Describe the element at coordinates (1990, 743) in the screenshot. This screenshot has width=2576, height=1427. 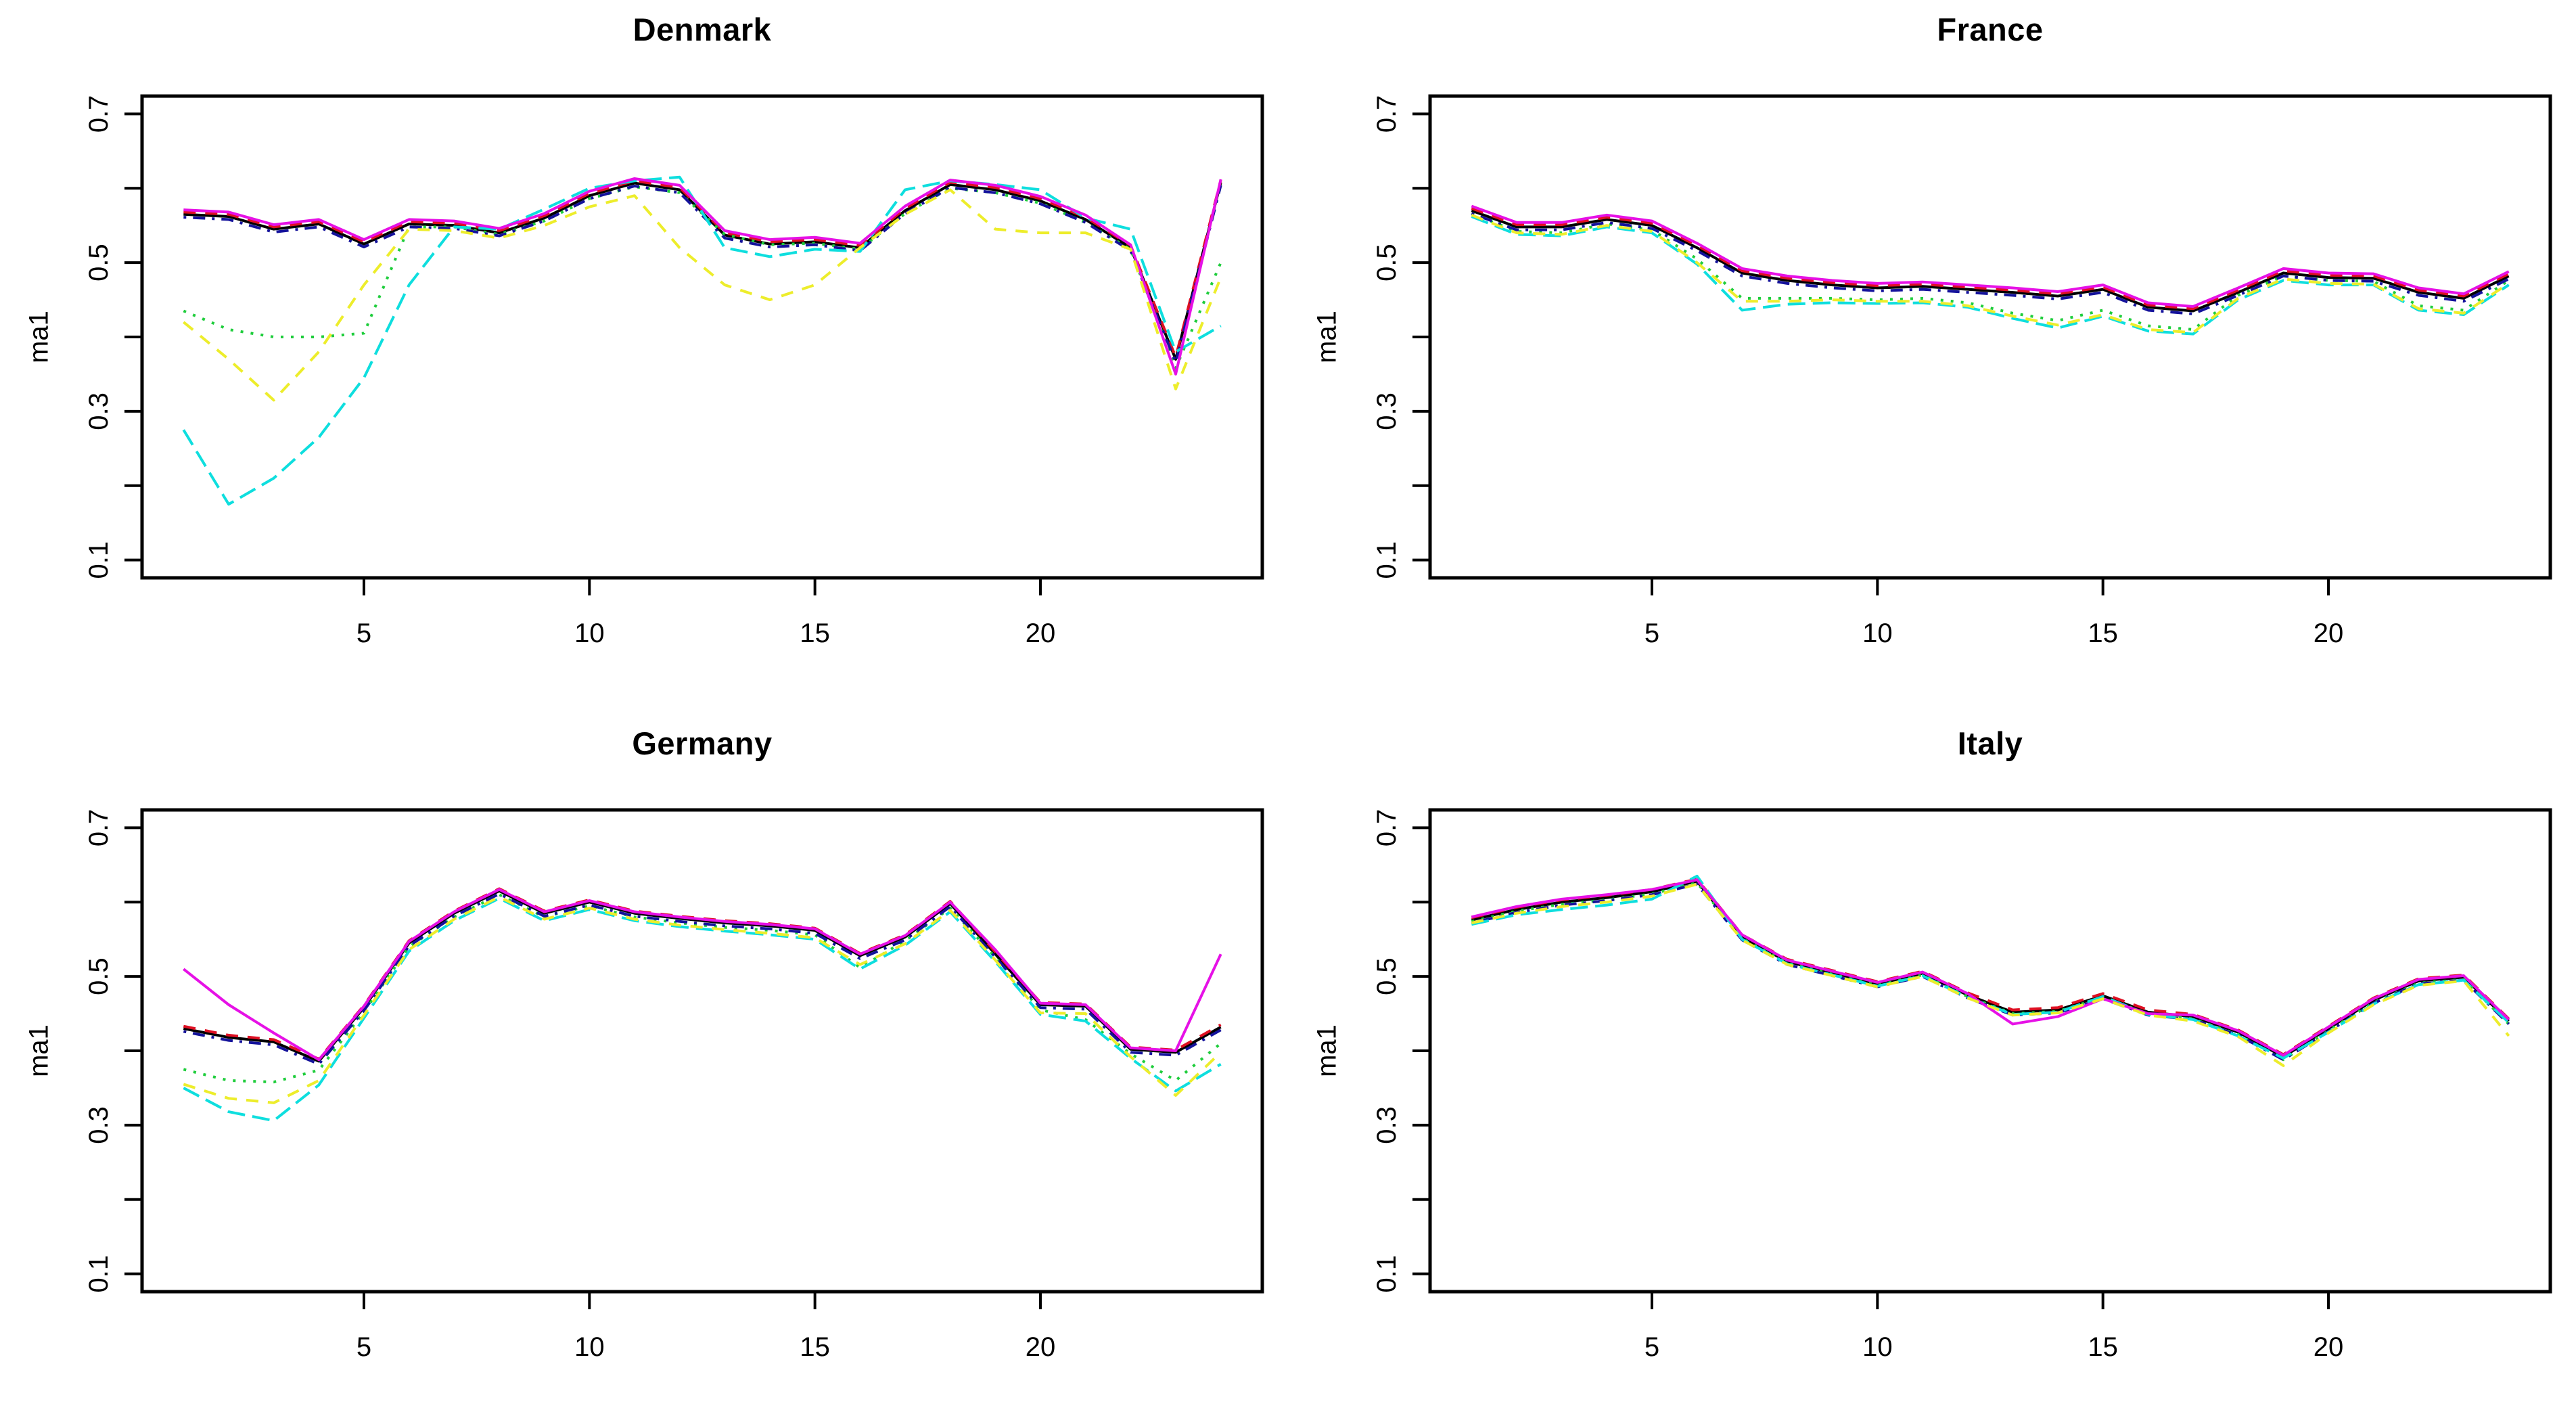
I see `panel-title: Italy` at that location.